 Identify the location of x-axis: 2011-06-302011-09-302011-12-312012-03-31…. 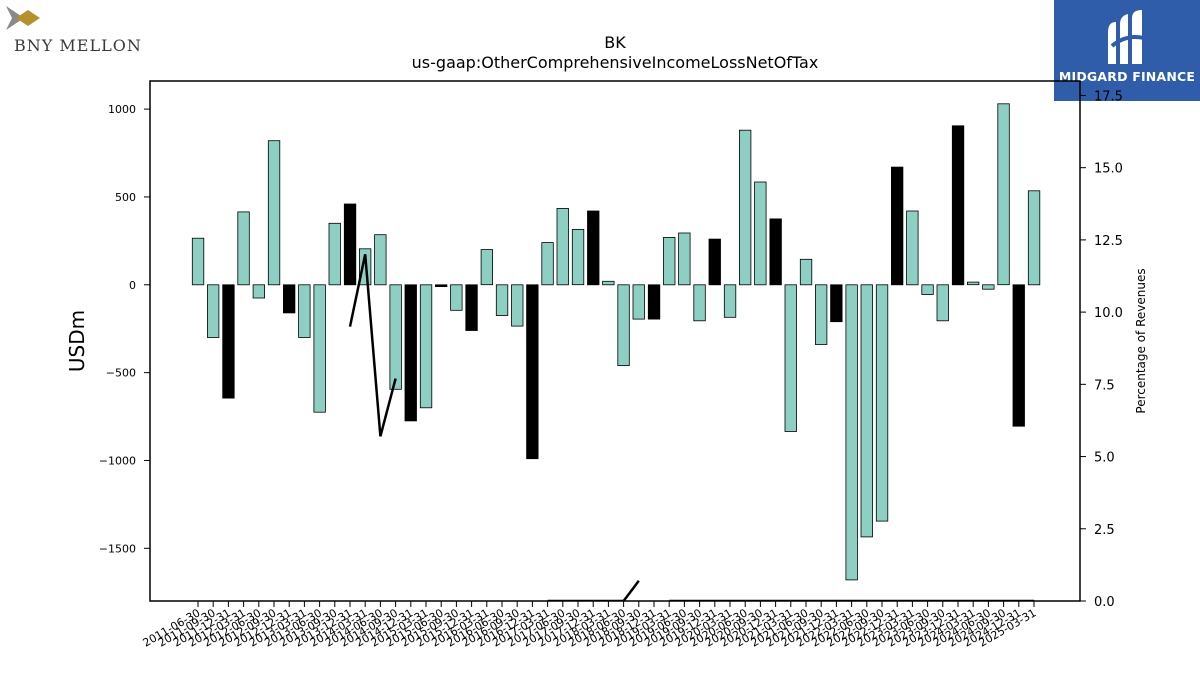
(590, 625).